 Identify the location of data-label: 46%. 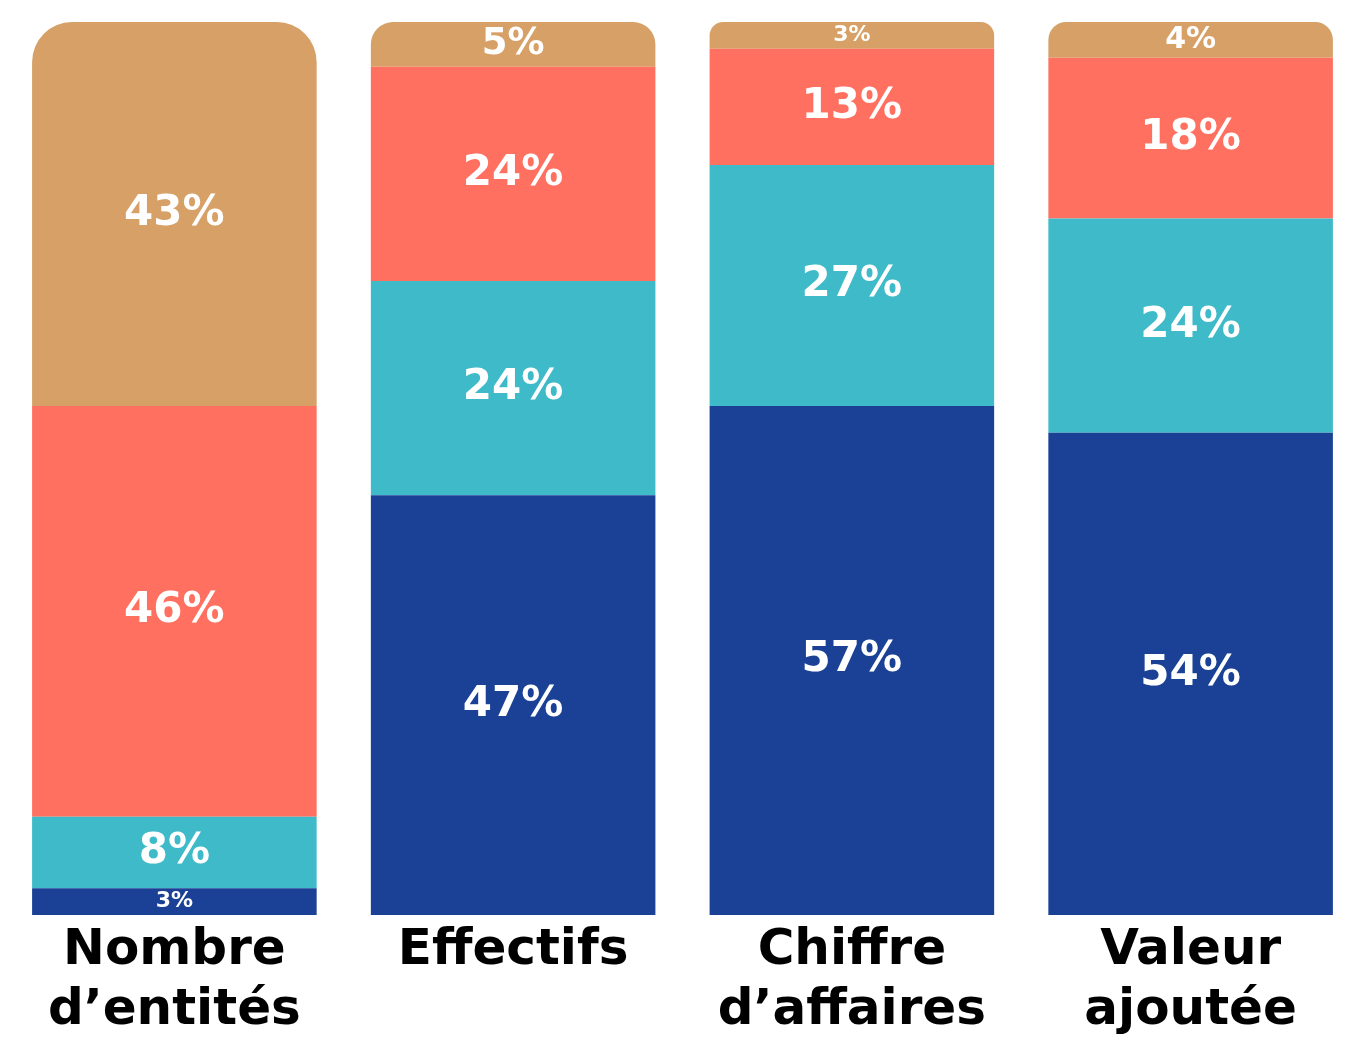
(174, 608).